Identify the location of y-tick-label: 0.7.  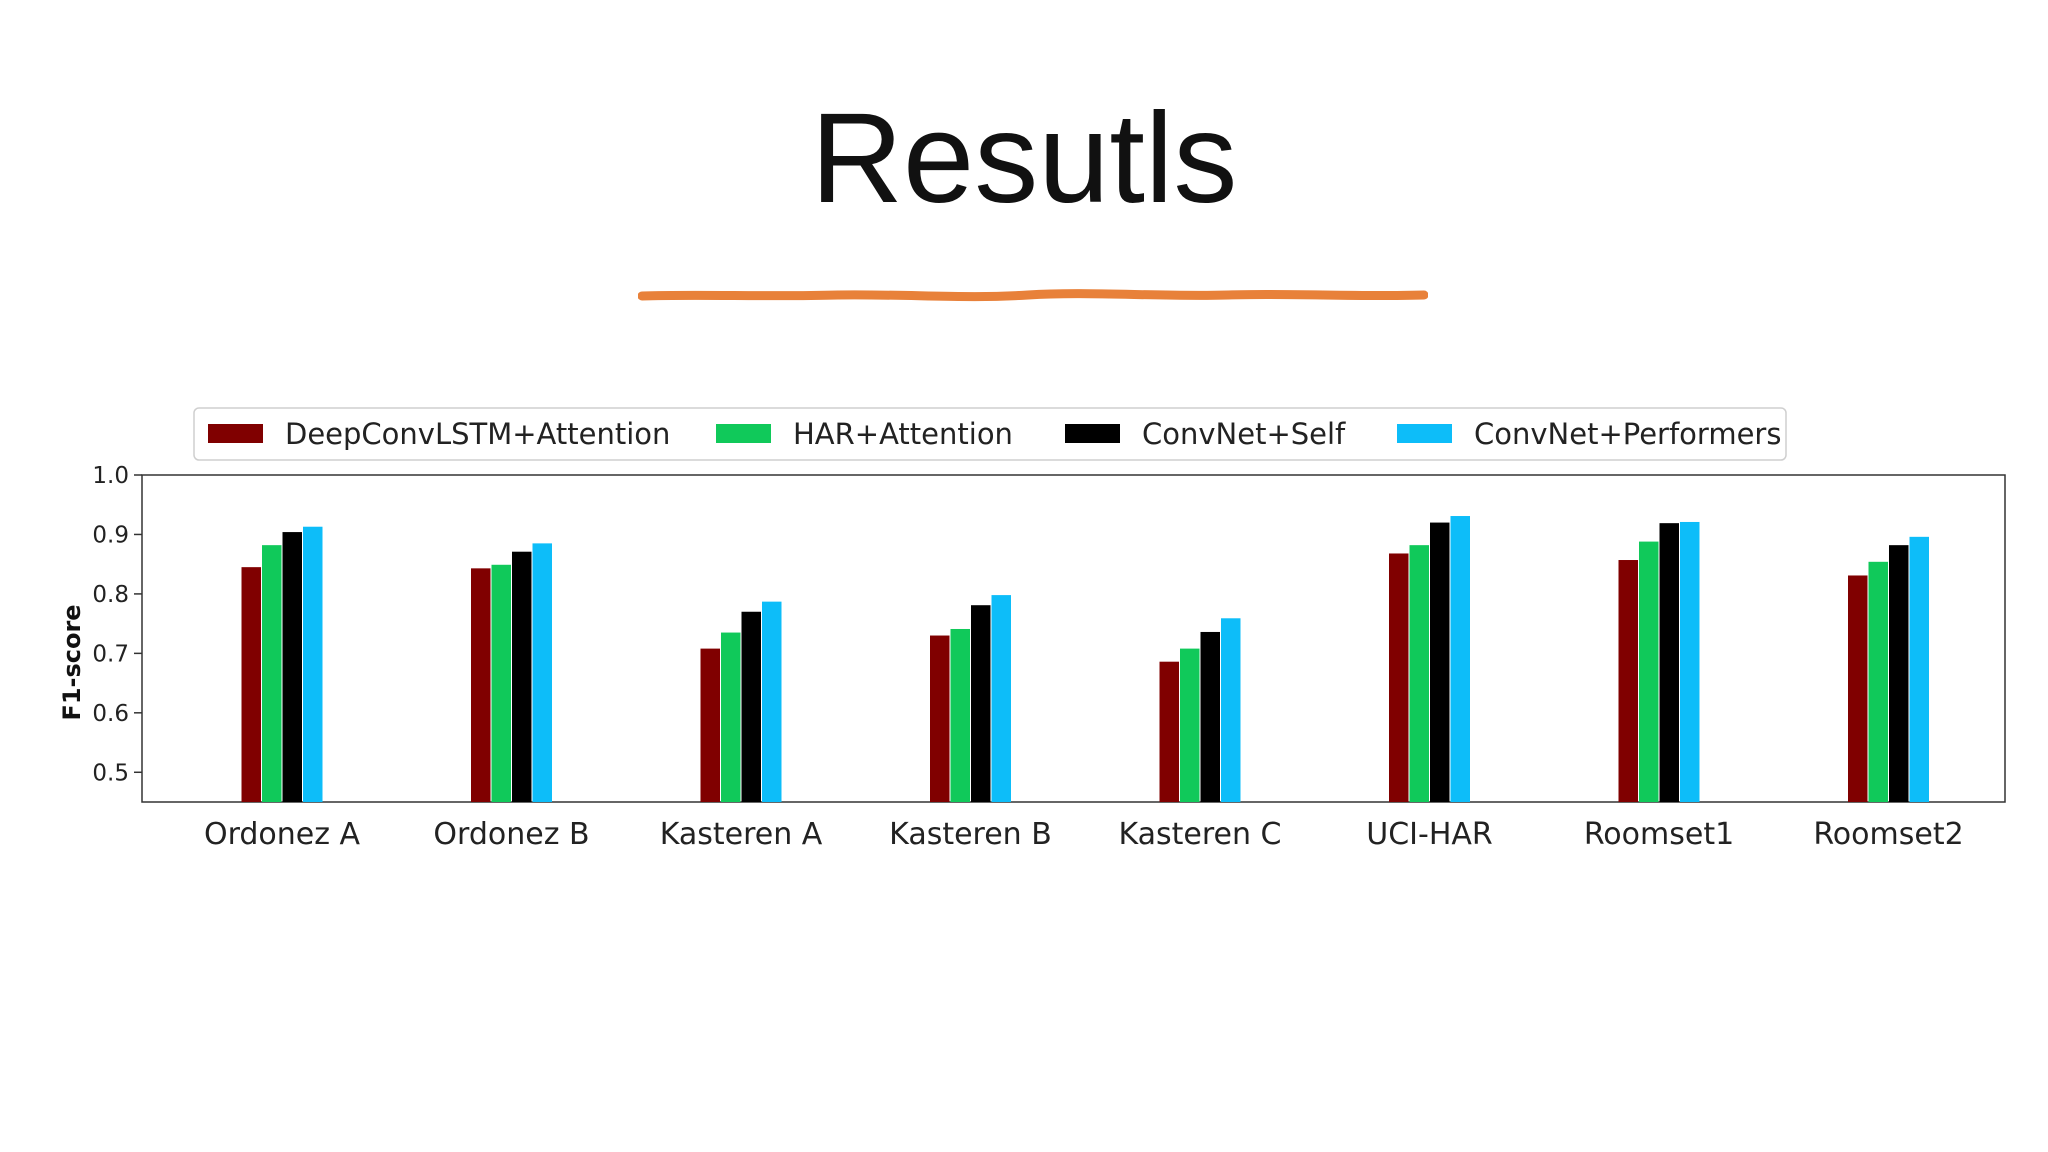
(110, 654).